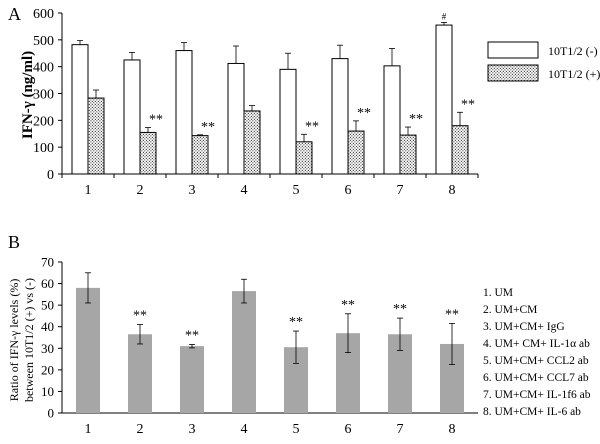 This screenshot has height=444, width=600. Describe the element at coordinates (444, 16) in the screenshot. I see `significance-marker: #` at that location.